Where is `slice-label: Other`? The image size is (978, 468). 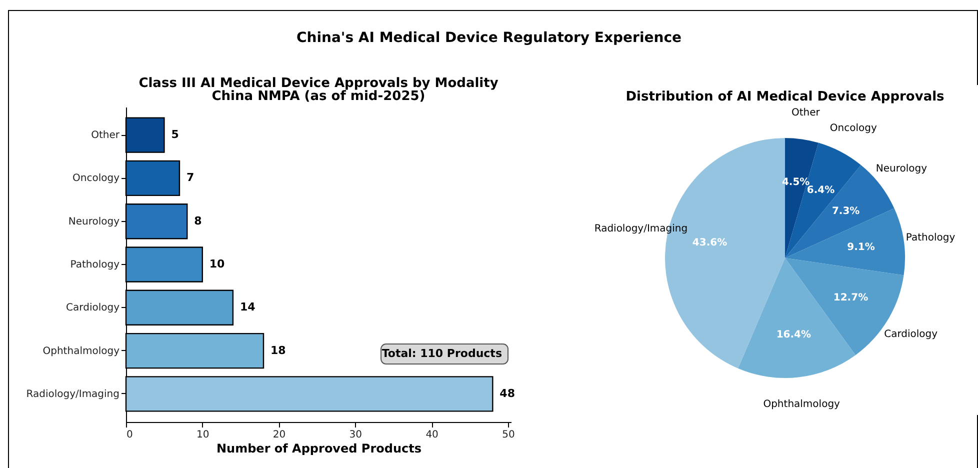
slice-label: Other is located at coordinates (806, 112).